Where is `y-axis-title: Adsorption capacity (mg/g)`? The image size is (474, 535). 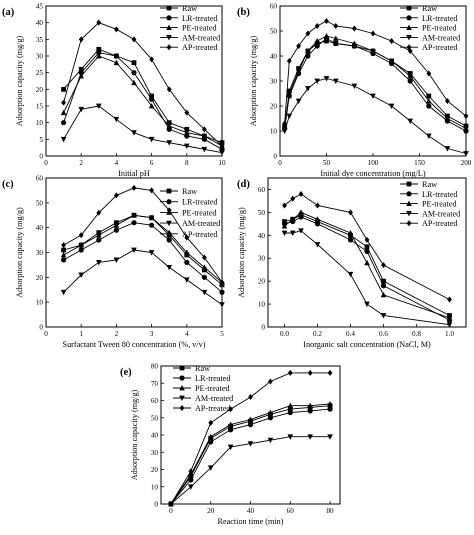
y-axis-title: Adsorption capacity (mg/g) is located at coordinates (253, 80).